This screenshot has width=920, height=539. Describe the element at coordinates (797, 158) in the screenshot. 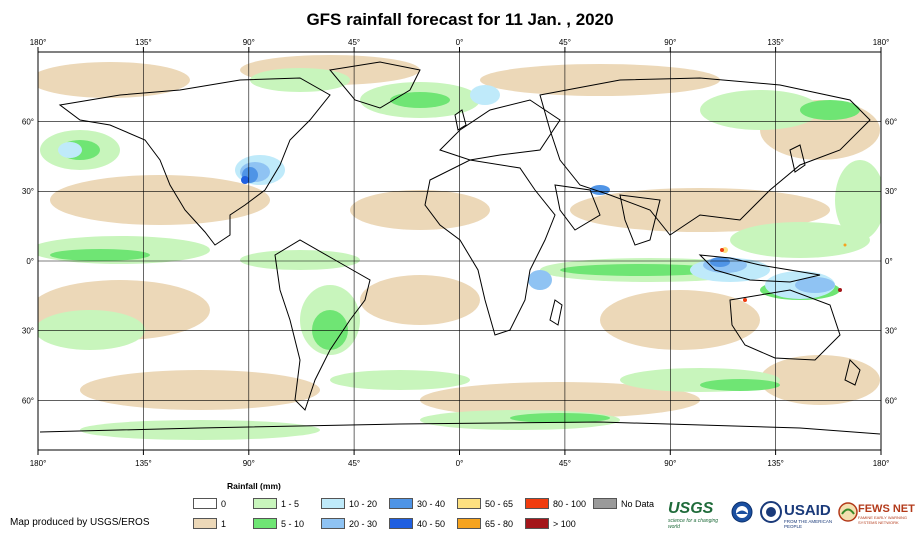

I see `japan-outline` at that location.